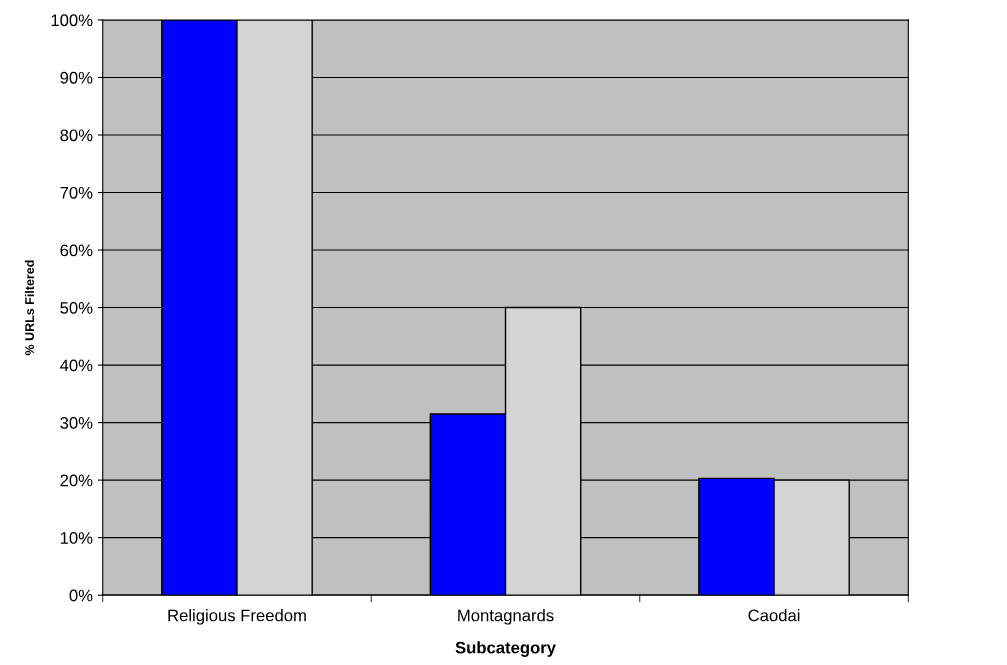  I want to click on y-tick-label: 40%, so click(76, 365).